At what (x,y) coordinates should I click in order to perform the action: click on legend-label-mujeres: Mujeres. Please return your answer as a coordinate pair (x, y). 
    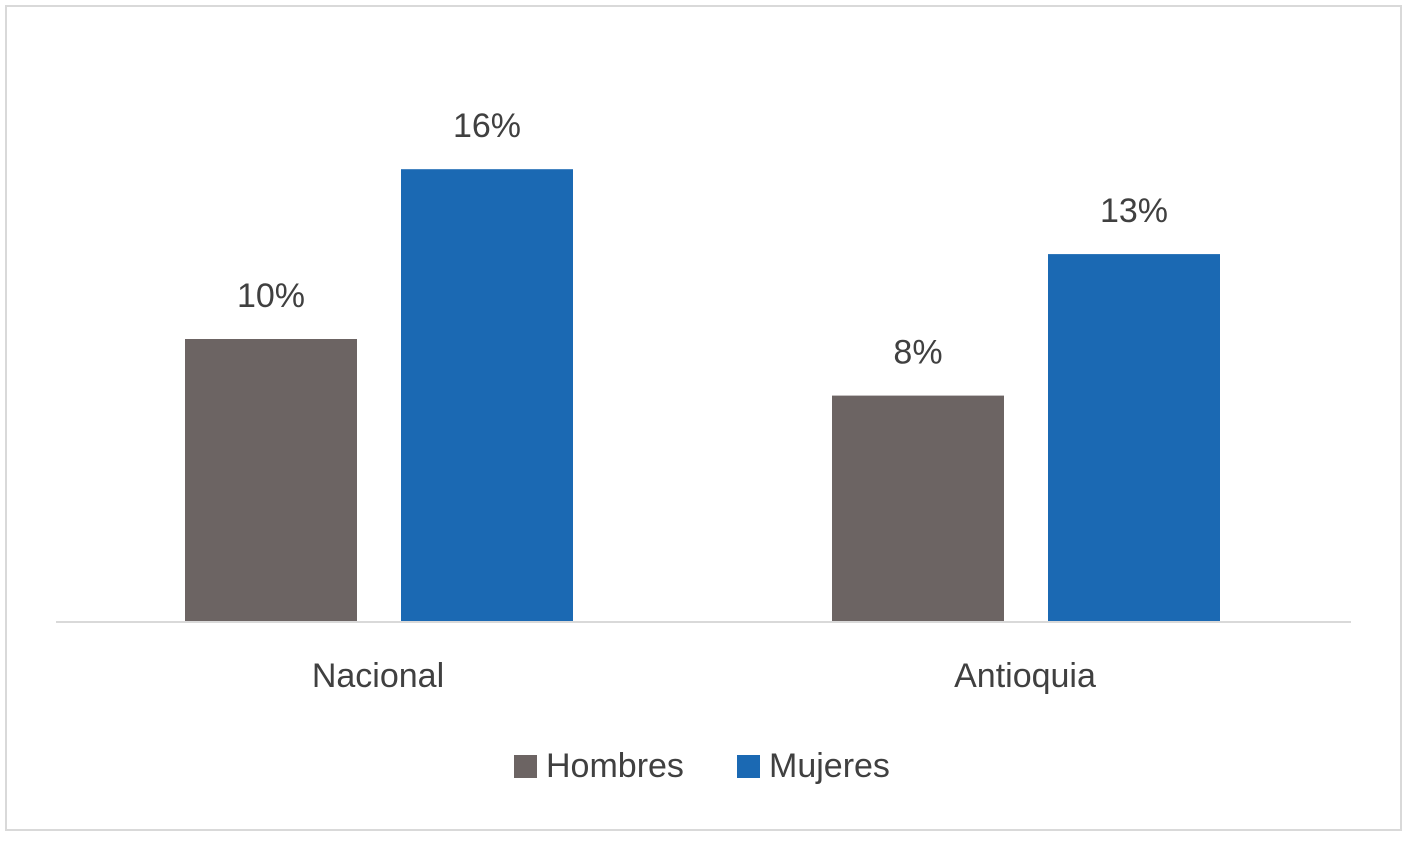
    Looking at the image, I should click on (829, 766).